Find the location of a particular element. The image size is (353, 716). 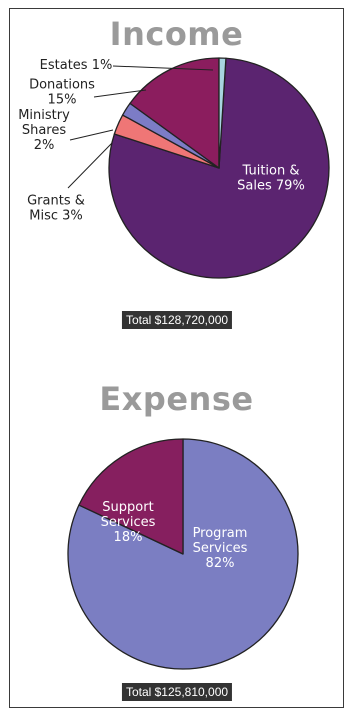

expense-slice-label-1-line-0: Support is located at coordinates (127, 507).